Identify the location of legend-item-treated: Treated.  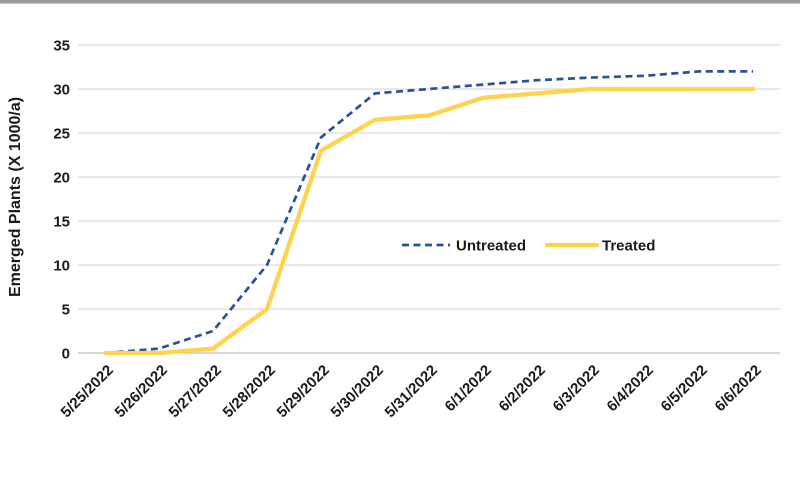
(599, 246).